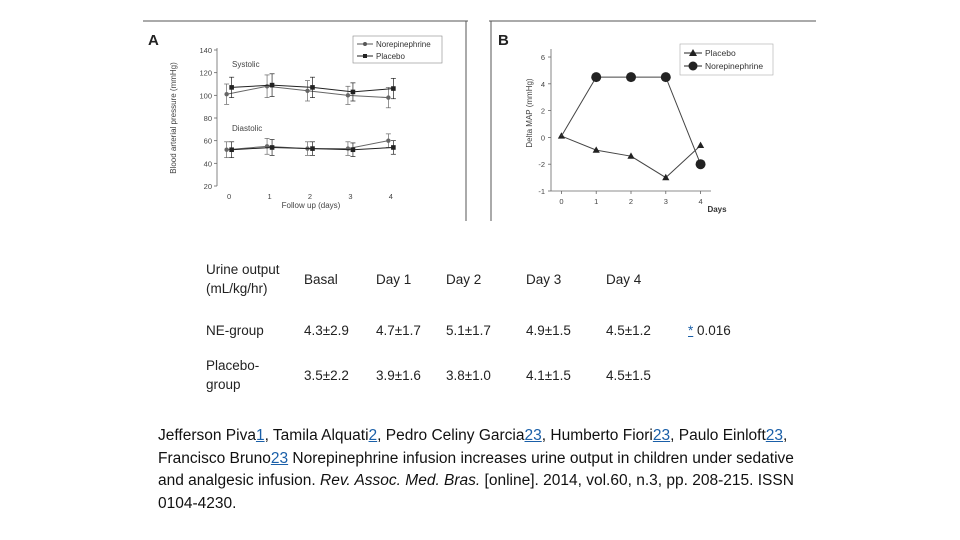 This screenshot has height=540, width=960. What do you see at coordinates (208, 118) in the screenshot?
I see `y-tick-label: 80` at bounding box center [208, 118].